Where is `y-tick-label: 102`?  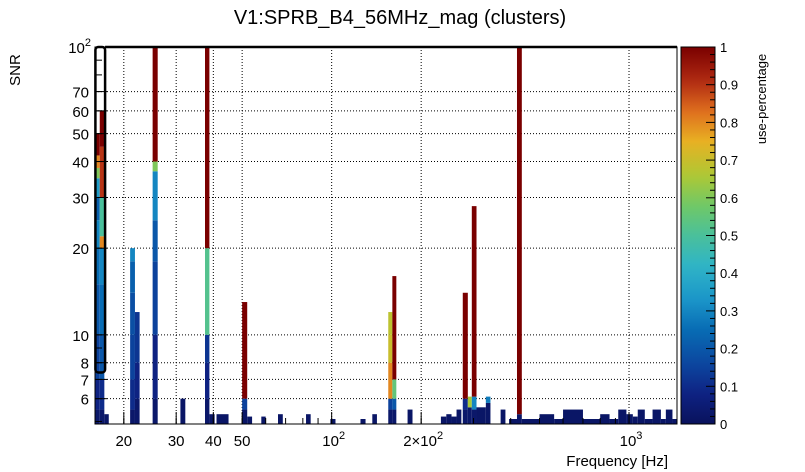
y-tick-label: 102 is located at coordinates (79, 47).